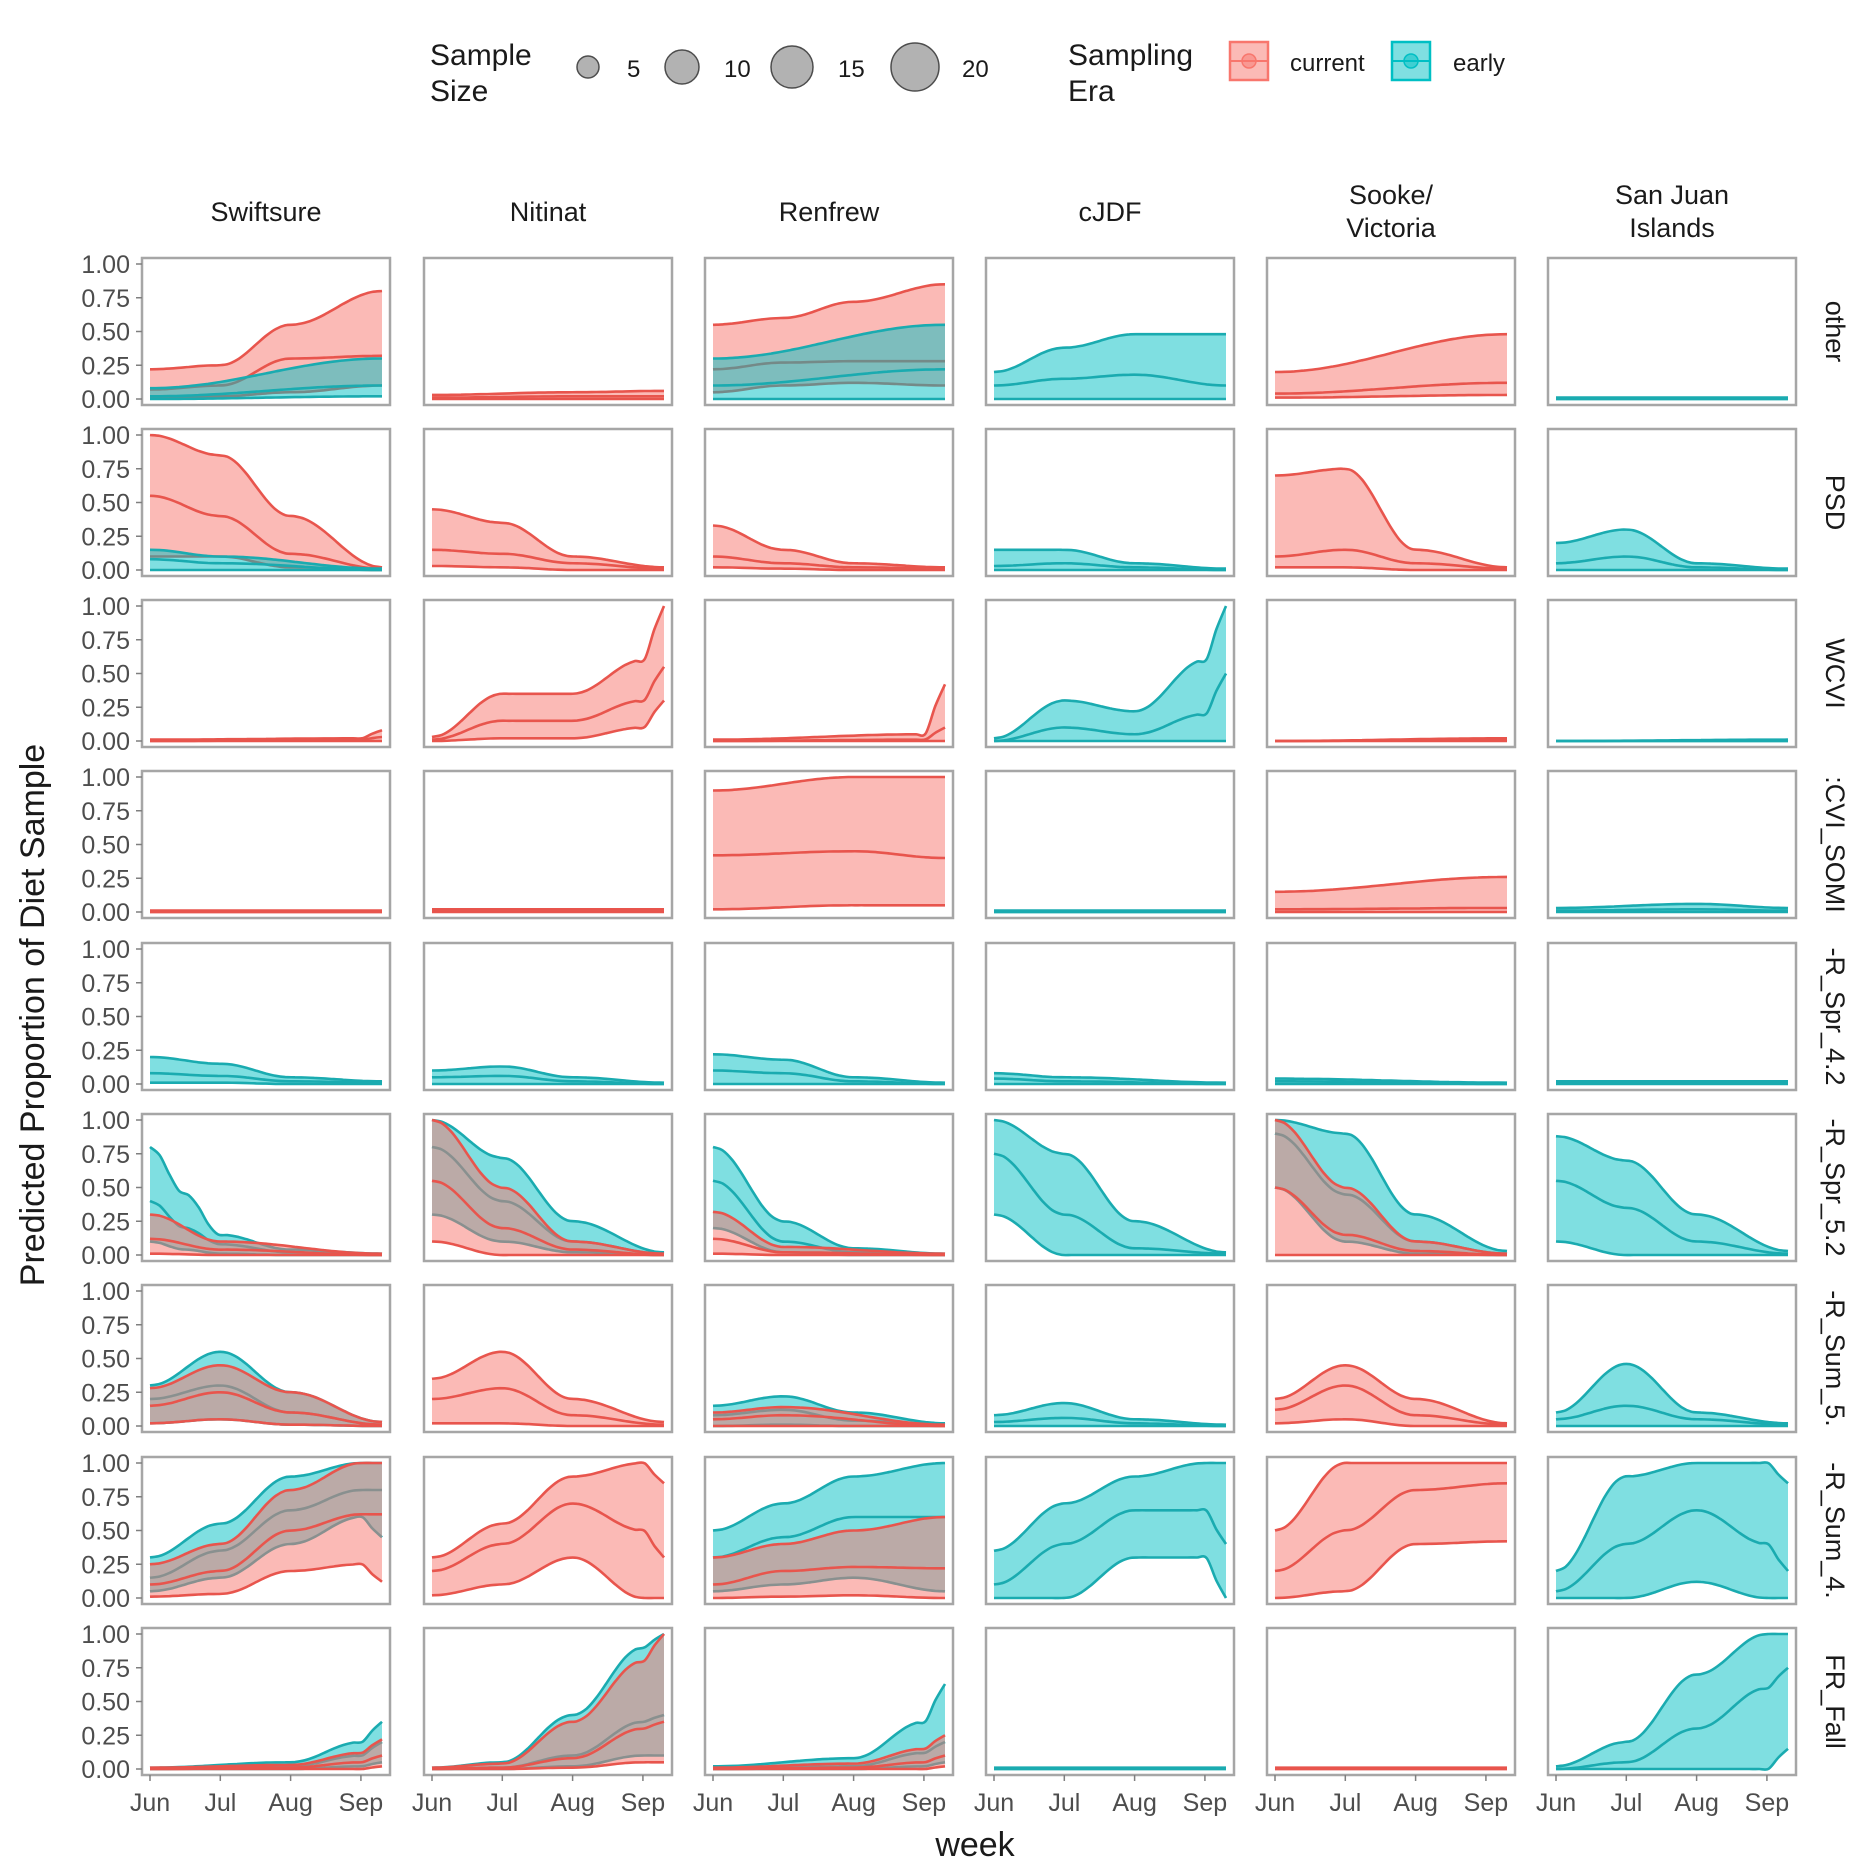 This screenshot has height=1875, width=1875. What do you see at coordinates (737, 69) in the screenshot?
I see `legend-size-label: 10` at bounding box center [737, 69].